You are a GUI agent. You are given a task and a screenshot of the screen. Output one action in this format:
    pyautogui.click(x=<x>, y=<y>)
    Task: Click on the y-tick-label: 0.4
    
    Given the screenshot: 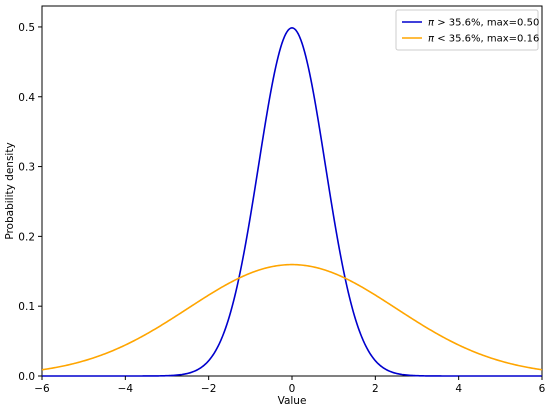 What is the action you would take?
    pyautogui.click(x=26, y=98)
    